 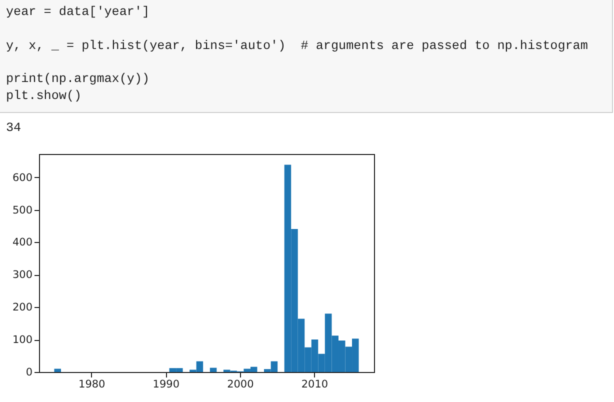 What do you see at coordinates (22, 340) in the screenshot?
I see `y-tick-label: 100` at bounding box center [22, 340].